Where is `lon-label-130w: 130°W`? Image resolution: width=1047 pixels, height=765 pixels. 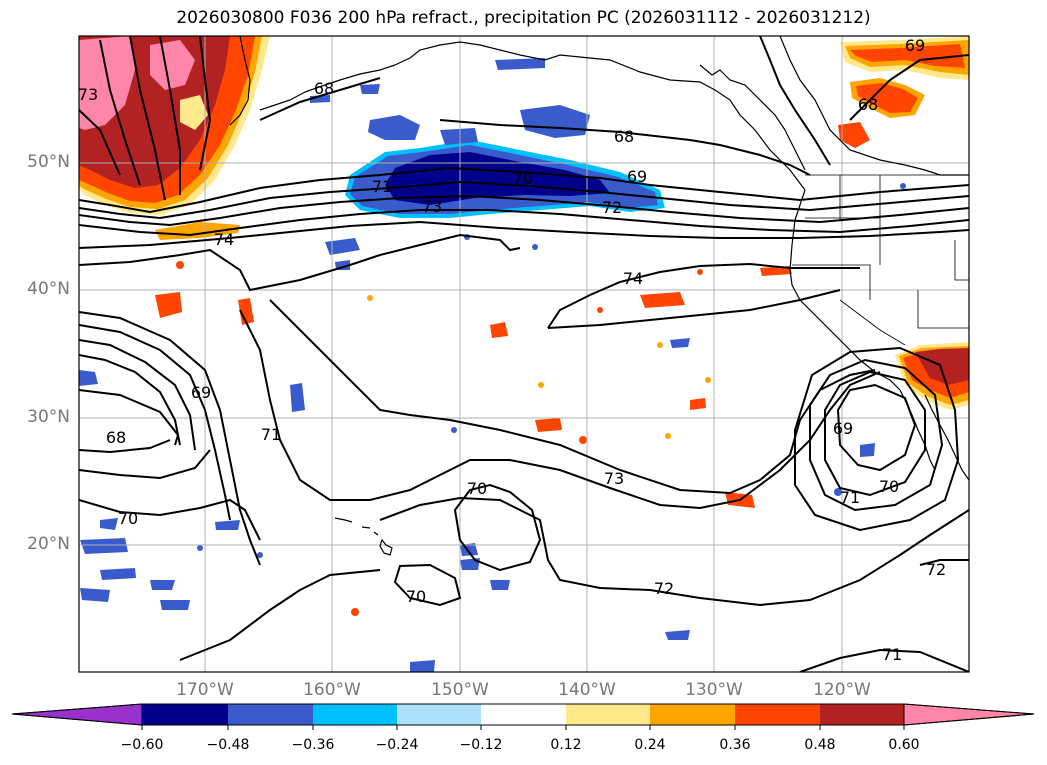 lon-label-130w: 130°W is located at coordinates (714, 690).